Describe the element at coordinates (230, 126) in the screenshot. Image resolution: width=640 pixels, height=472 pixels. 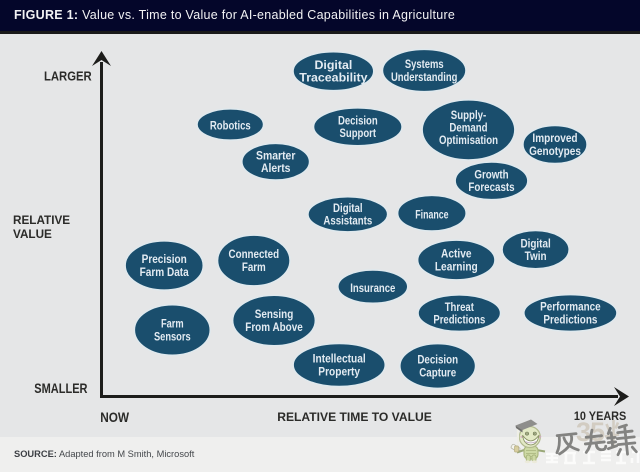
I see `svg-text: Robotics` at that location.